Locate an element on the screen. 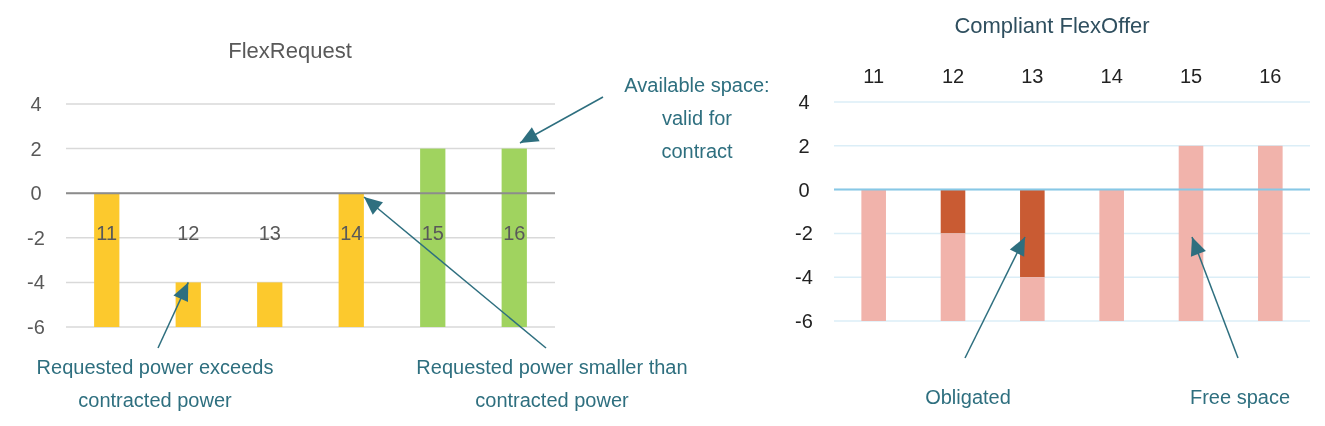 The image size is (1325, 426). chart-title: Compliant FlexOffer is located at coordinates (1052, 25).